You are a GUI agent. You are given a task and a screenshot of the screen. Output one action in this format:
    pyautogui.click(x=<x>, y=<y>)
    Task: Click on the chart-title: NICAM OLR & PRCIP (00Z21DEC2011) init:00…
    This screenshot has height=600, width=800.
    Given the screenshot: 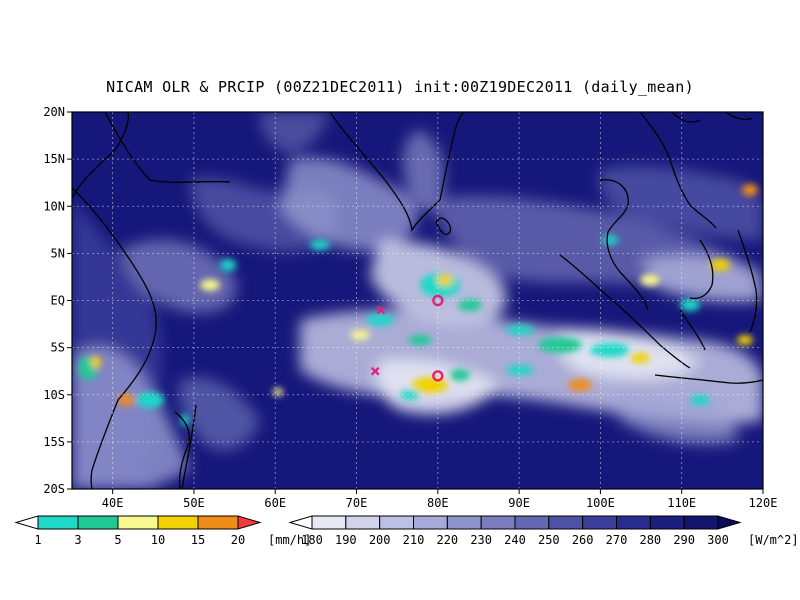 What is the action you would take?
    pyautogui.click(x=400, y=87)
    